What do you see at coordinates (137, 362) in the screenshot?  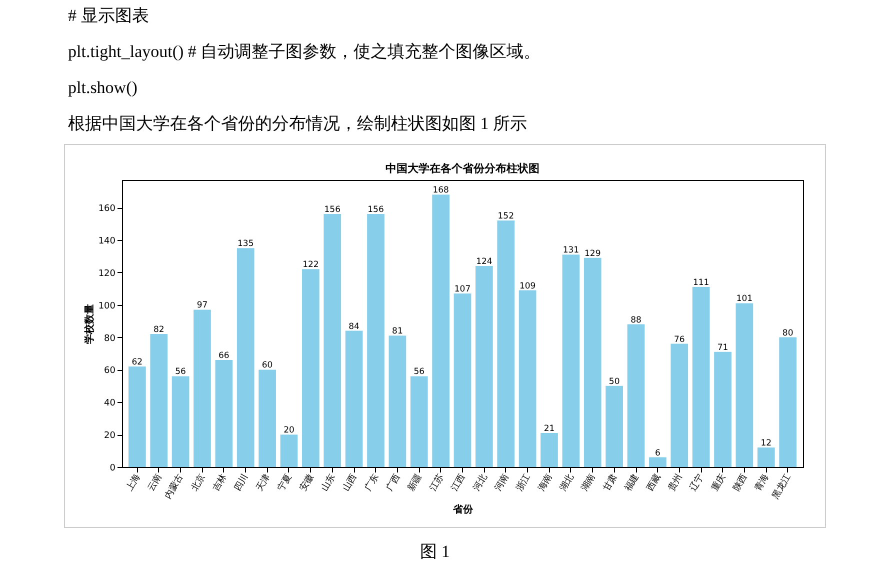 I see `data-label: 62` at bounding box center [137, 362].